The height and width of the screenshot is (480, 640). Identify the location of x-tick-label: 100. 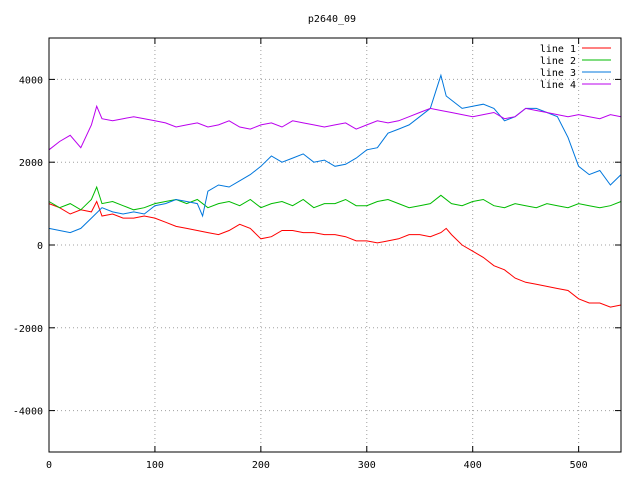
(155, 465).